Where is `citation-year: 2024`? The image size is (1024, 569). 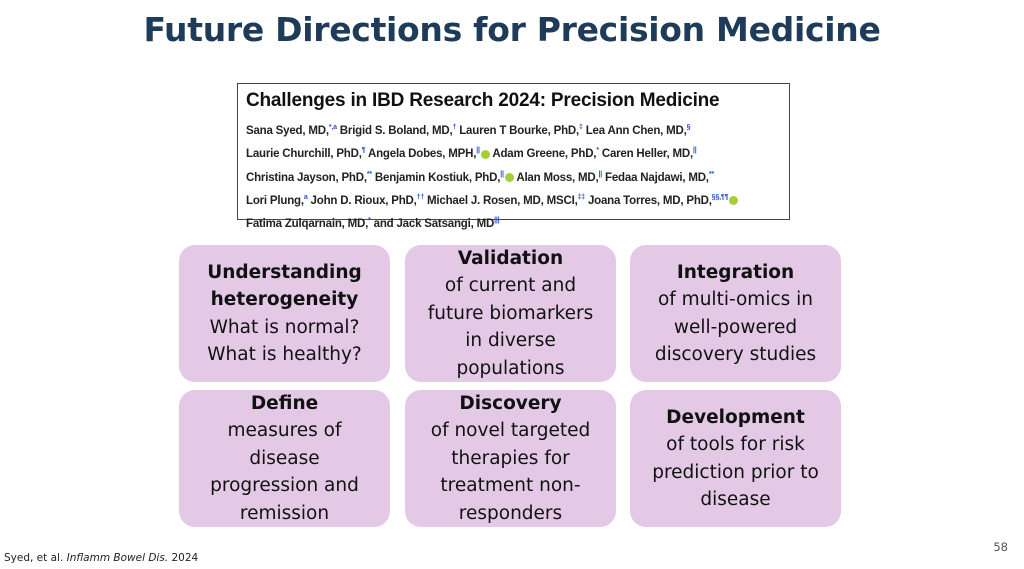 citation-year: 2024 is located at coordinates (183, 558).